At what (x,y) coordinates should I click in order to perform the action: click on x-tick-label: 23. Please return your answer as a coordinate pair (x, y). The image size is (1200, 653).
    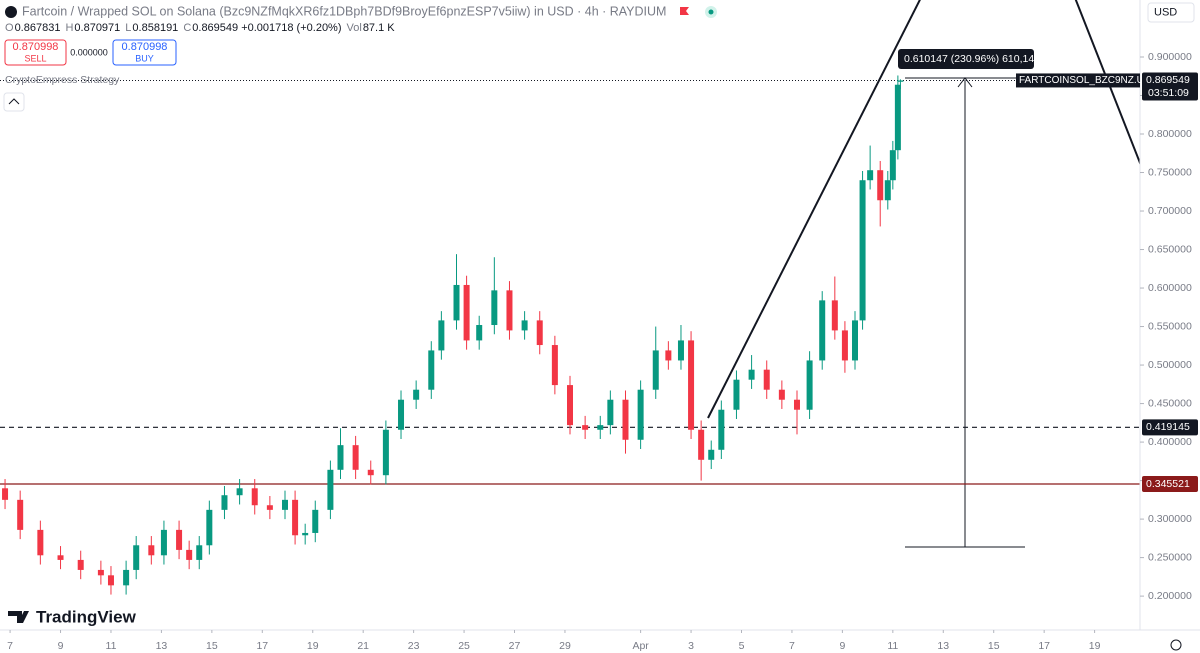
    Looking at the image, I should click on (414, 646).